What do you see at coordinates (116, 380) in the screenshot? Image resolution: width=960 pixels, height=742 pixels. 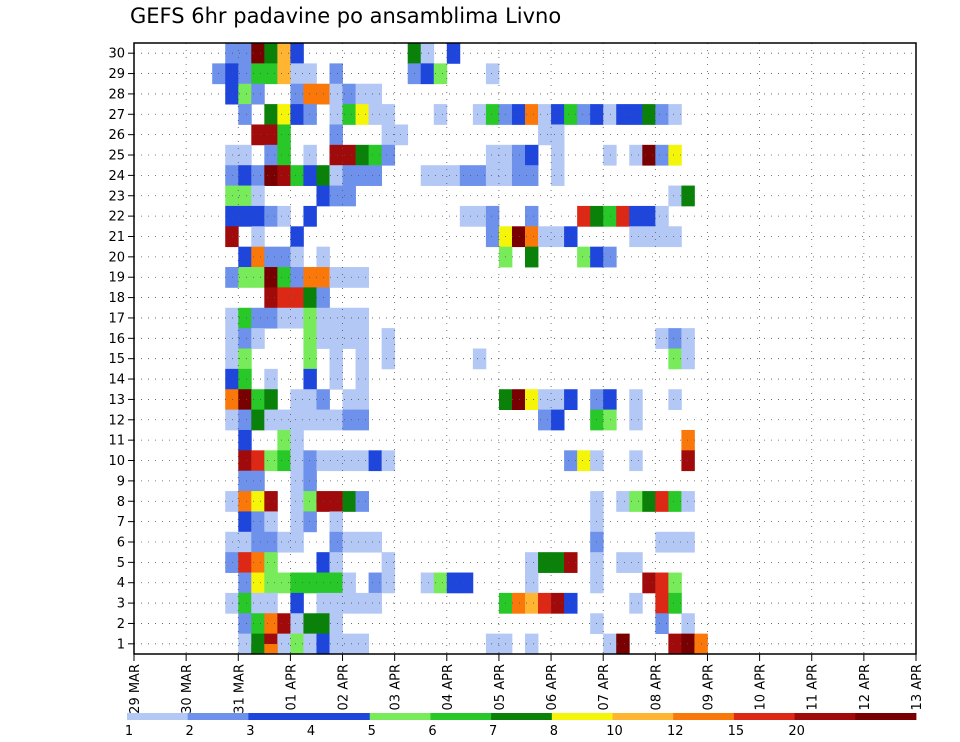 I see `y-tick-label: 14` at bounding box center [116, 380].